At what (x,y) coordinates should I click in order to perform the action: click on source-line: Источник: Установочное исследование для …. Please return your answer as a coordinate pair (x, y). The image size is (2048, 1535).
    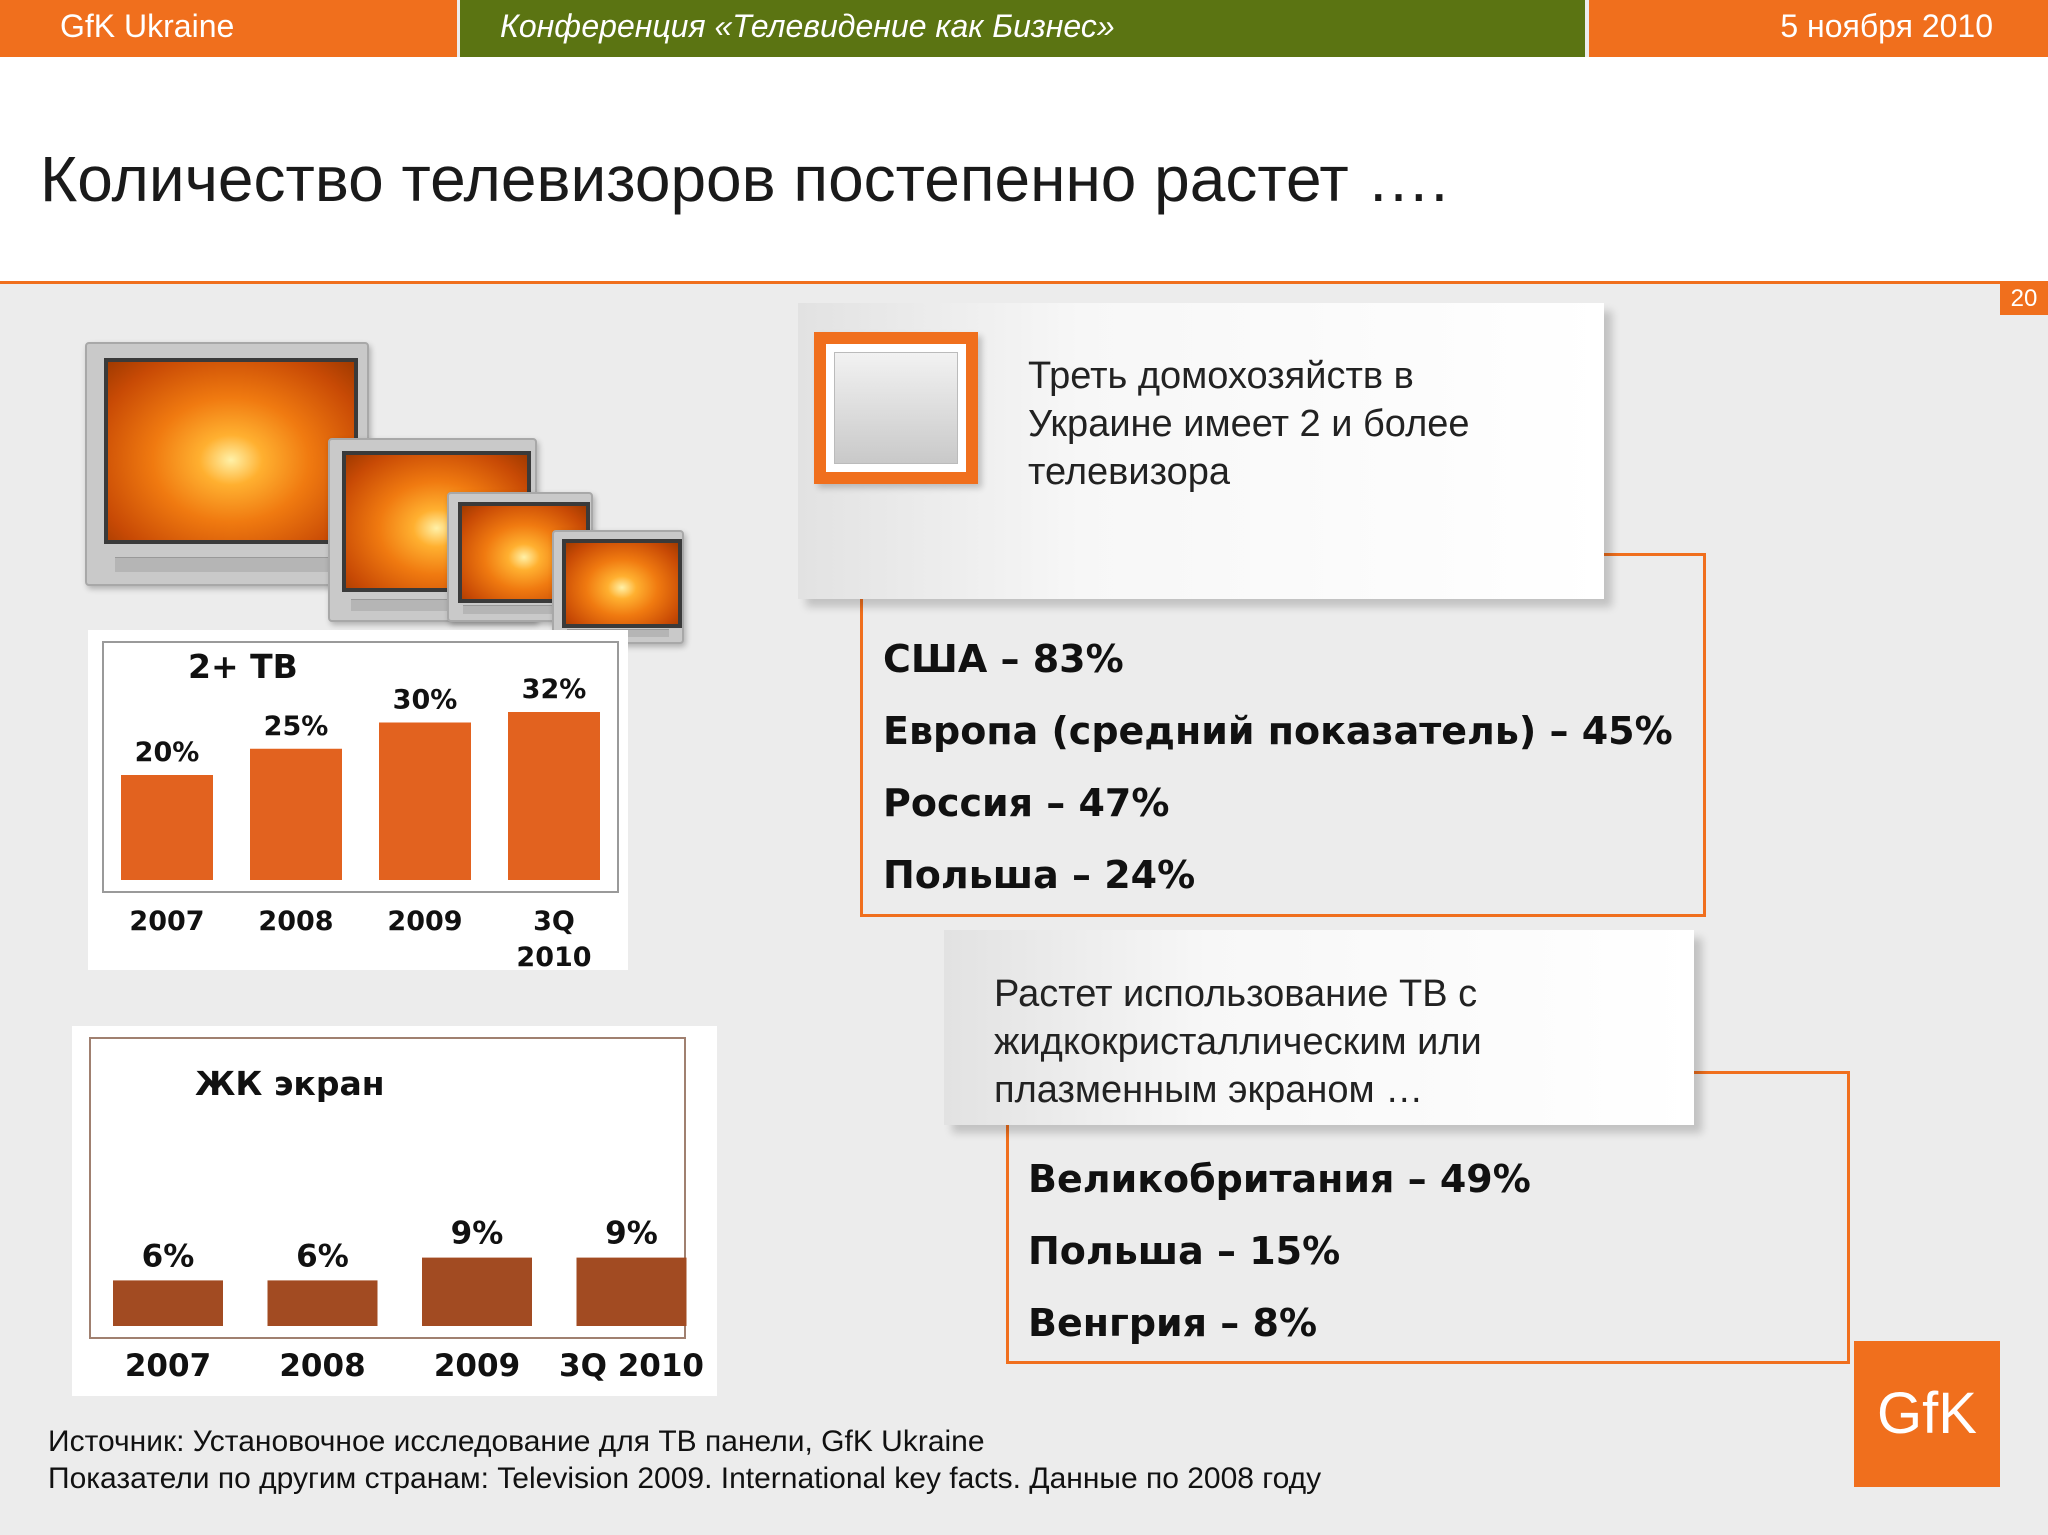
    Looking at the image, I should click on (516, 1441).